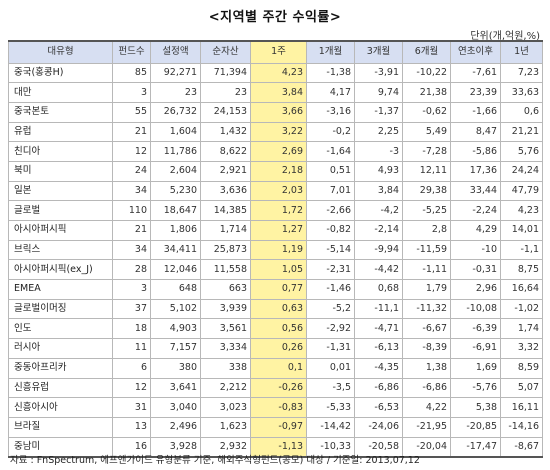 The width and height of the screenshot is (550, 470). What do you see at coordinates (330, 348) in the screenshot?
I see `table-cell: -1,31` at bounding box center [330, 348].